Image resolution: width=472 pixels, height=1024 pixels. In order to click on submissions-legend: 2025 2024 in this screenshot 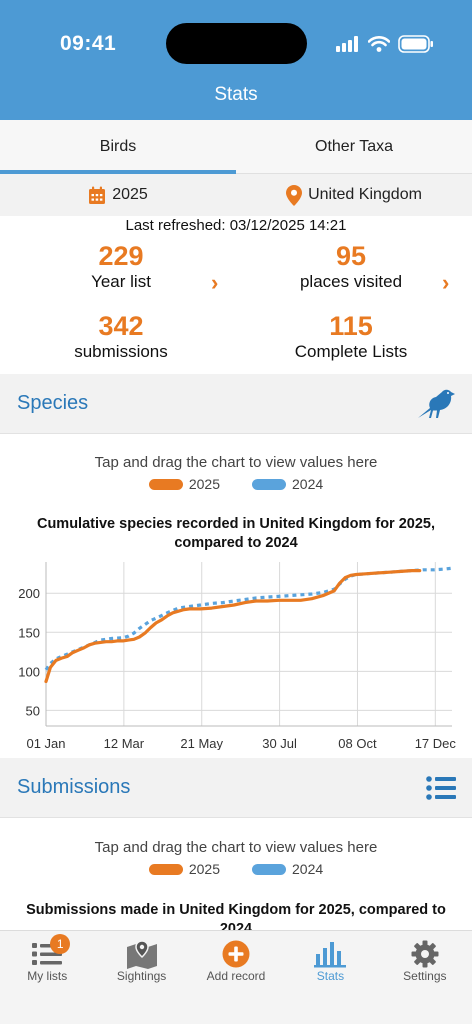, I will do `click(236, 869)`.